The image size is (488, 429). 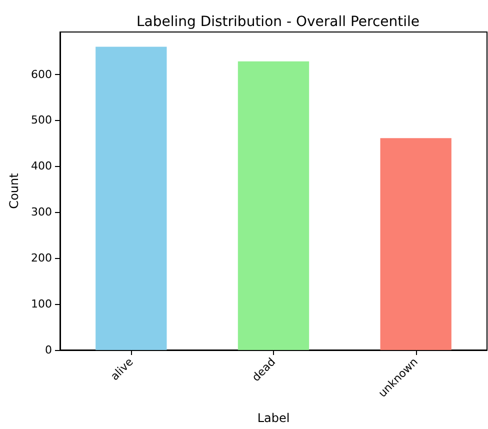 What do you see at coordinates (41, 74) in the screenshot?
I see `y-tick-label: 600` at bounding box center [41, 74].